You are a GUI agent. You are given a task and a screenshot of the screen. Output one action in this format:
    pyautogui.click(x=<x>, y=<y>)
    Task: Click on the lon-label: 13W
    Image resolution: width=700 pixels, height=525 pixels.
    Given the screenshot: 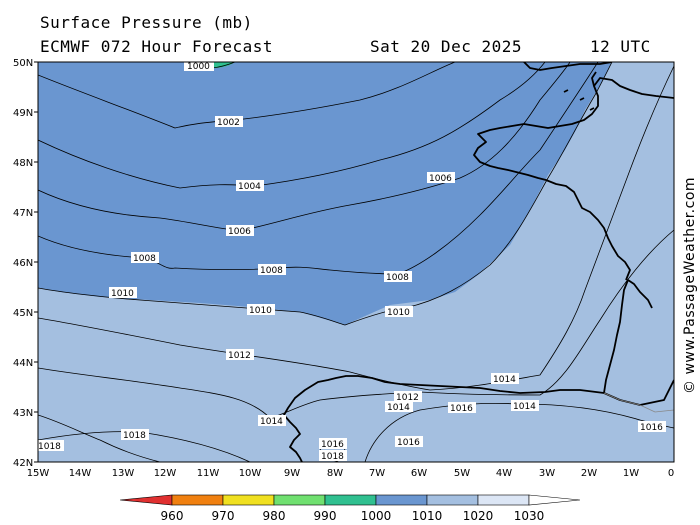 What is the action you would take?
    pyautogui.click(x=123, y=473)
    